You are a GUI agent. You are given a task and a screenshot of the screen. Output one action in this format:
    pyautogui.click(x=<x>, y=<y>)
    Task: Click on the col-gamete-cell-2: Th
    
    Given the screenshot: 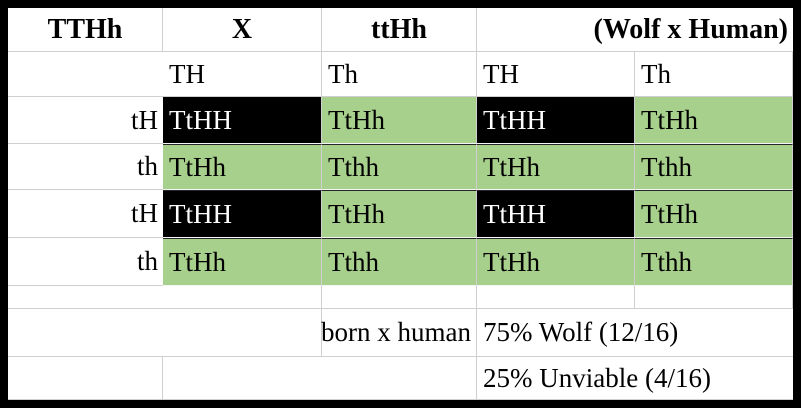 What is the action you would take?
    pyautogui.click(x=399, y=74)
    